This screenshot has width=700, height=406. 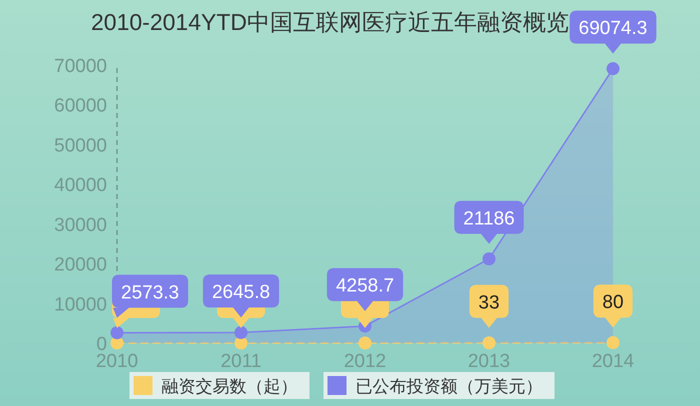 I want to click on chart-title: 2010-2014YTD中国互联网医疗近五年融资概览, so click(x=330, y=22).